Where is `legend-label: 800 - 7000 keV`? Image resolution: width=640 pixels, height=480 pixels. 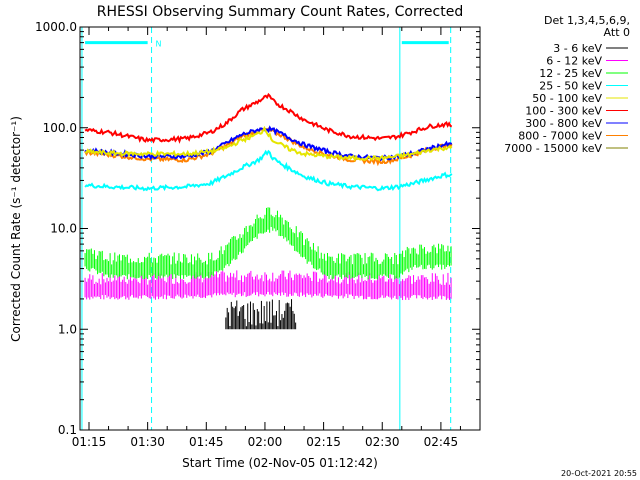 legend-label: 800 - 7000 keV is located at coordinates (560, 136).